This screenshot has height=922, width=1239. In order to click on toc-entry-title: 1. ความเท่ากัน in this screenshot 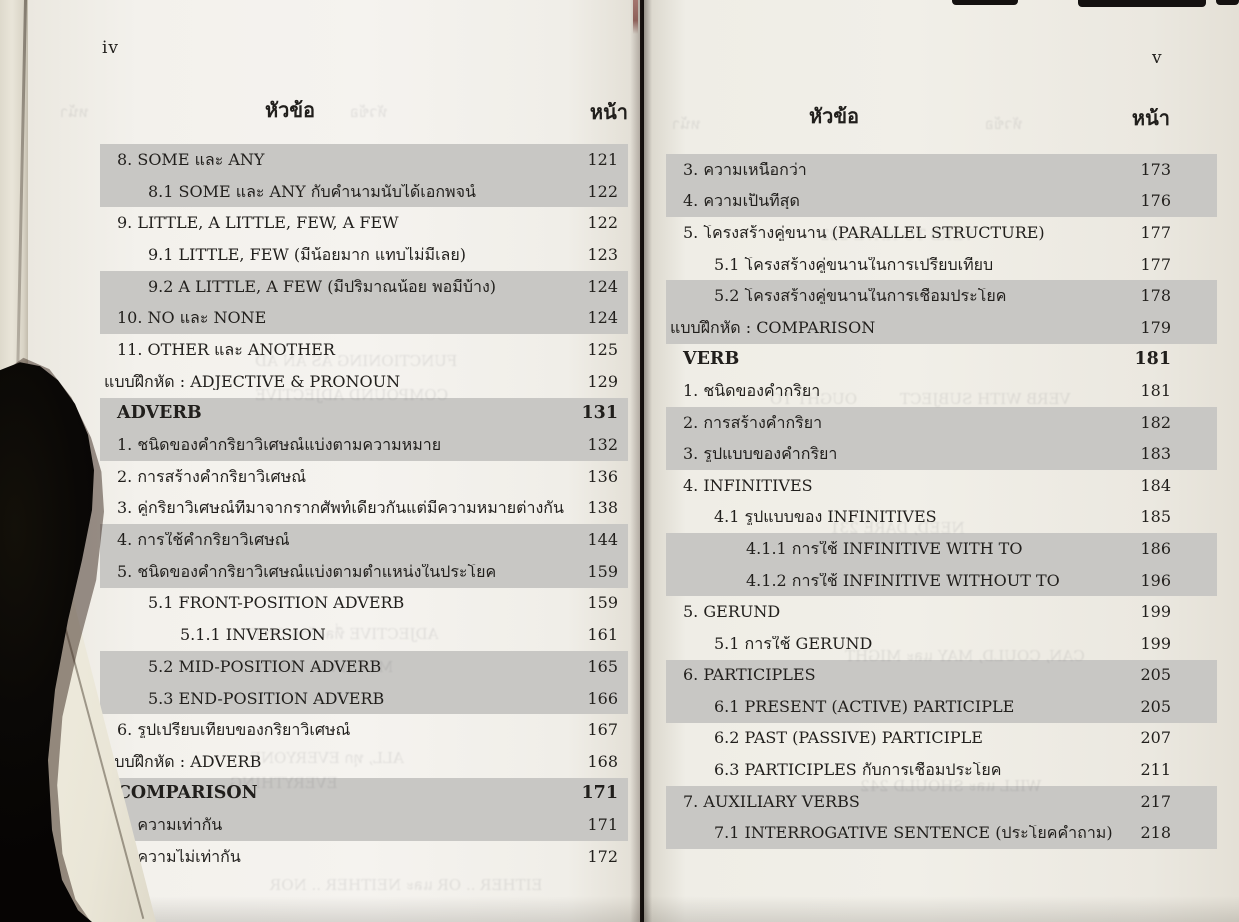, I will do `click(170, 825)`.